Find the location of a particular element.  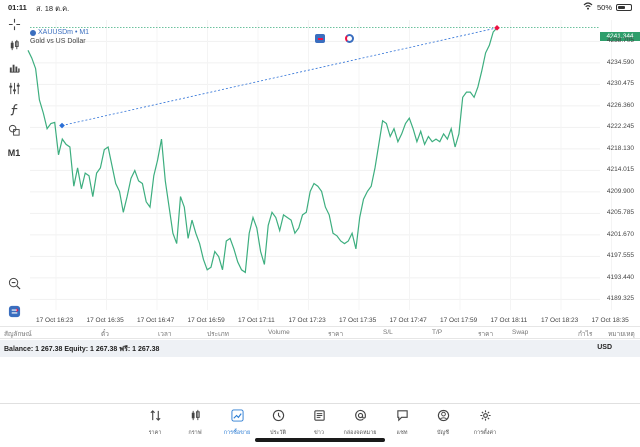

current-price-label: 4241.344 is located at coordinates (620, 36).